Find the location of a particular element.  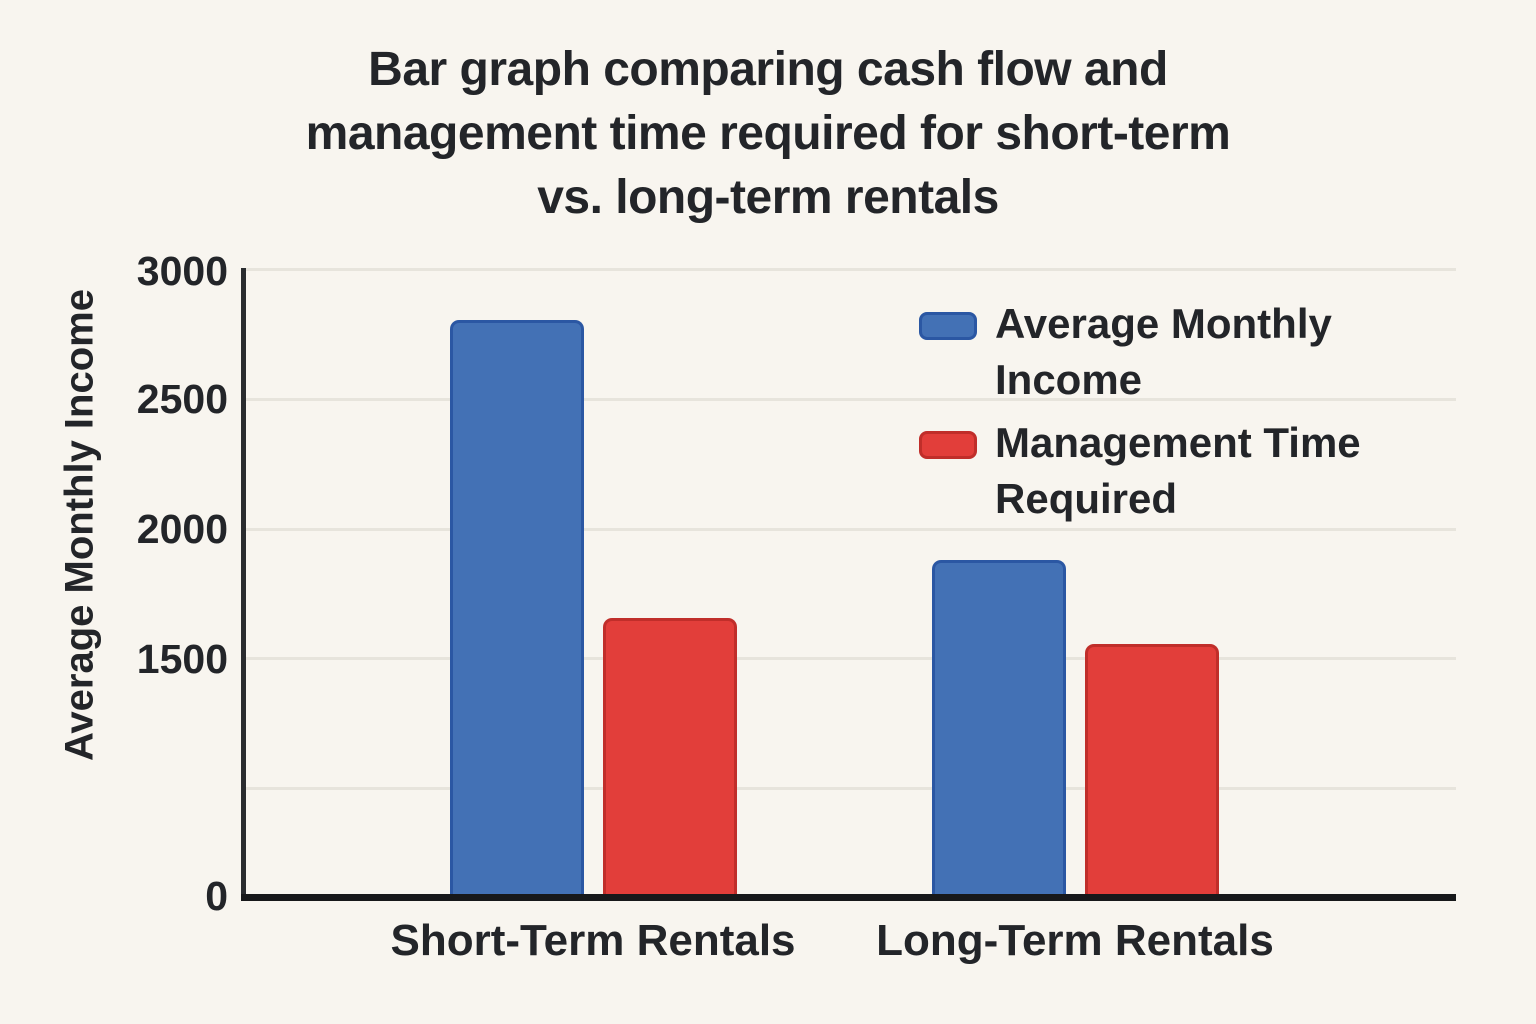

y-tick-label-1500: 1500 is located at coordinates (182, 659).